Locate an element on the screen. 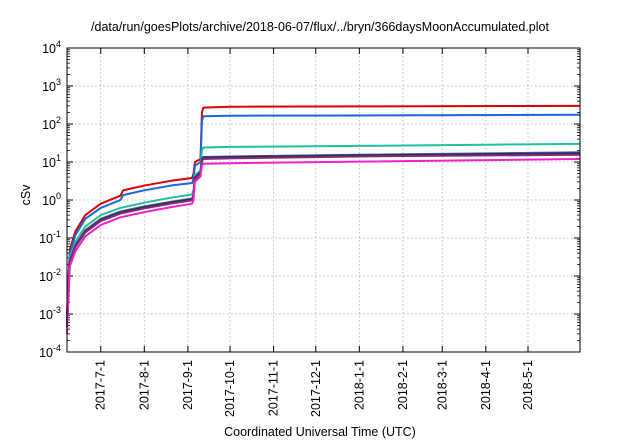  y-tick-label: 10⁻² is located at coordinates (50, 275).